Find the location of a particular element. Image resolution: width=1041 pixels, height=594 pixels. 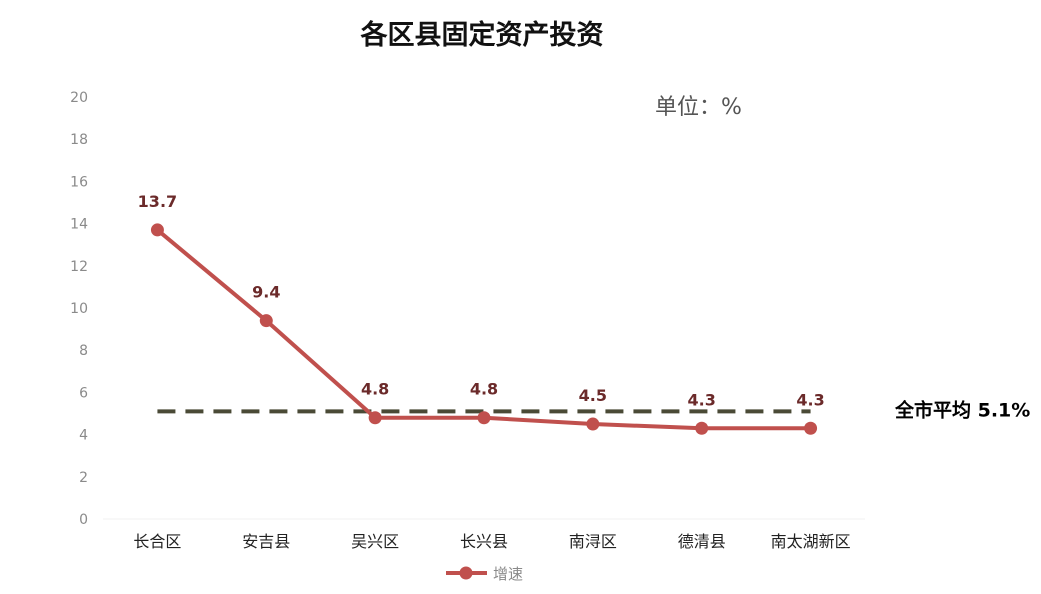

data-label: 13.7 is located at coordinates (157, 201).